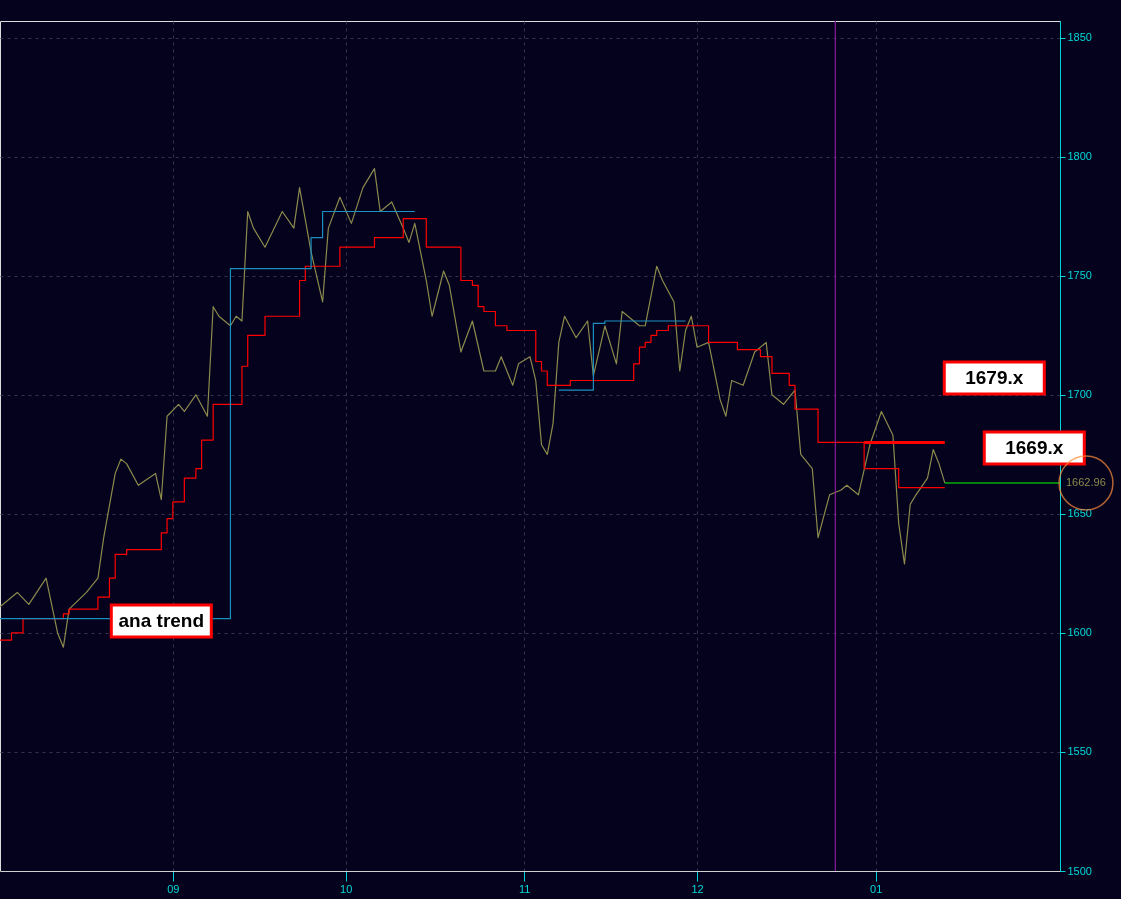  Describe the element at coordinates (1079, 513) in the screenshot. I see `y-tick-label: 1650` at that location.